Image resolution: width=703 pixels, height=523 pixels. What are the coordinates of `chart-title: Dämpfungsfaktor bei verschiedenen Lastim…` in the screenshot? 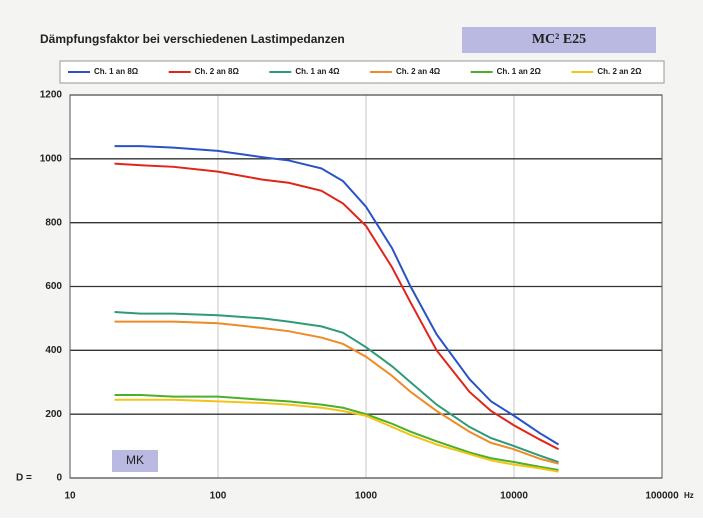 It's located at (192, 39).